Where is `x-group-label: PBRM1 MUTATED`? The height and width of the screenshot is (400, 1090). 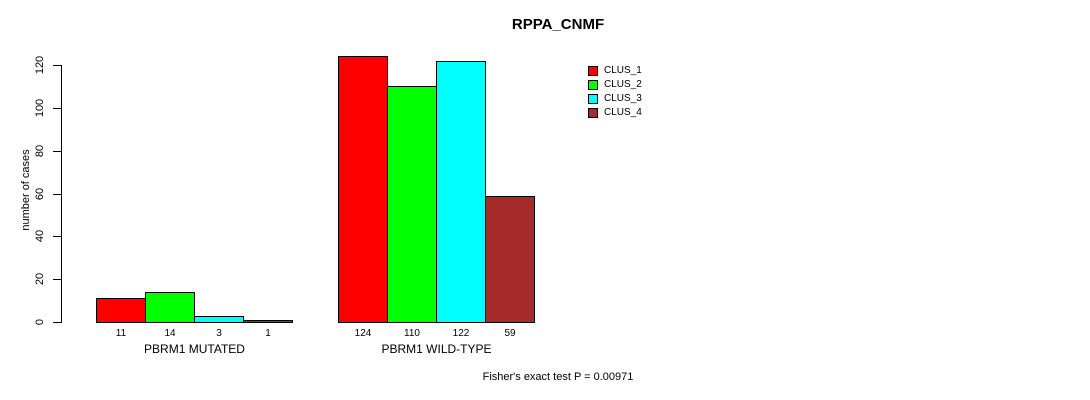 x-group-label: PBRM1 MUTATED is located at coordinates (194, 349).